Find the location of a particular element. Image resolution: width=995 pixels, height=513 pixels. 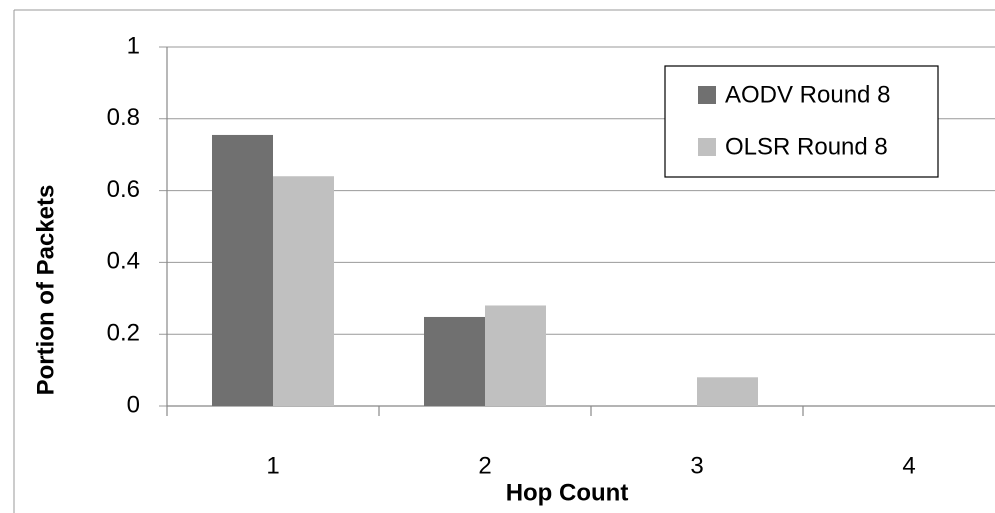

y-tick-label: 0.2 is located at coordinates (123, 333).